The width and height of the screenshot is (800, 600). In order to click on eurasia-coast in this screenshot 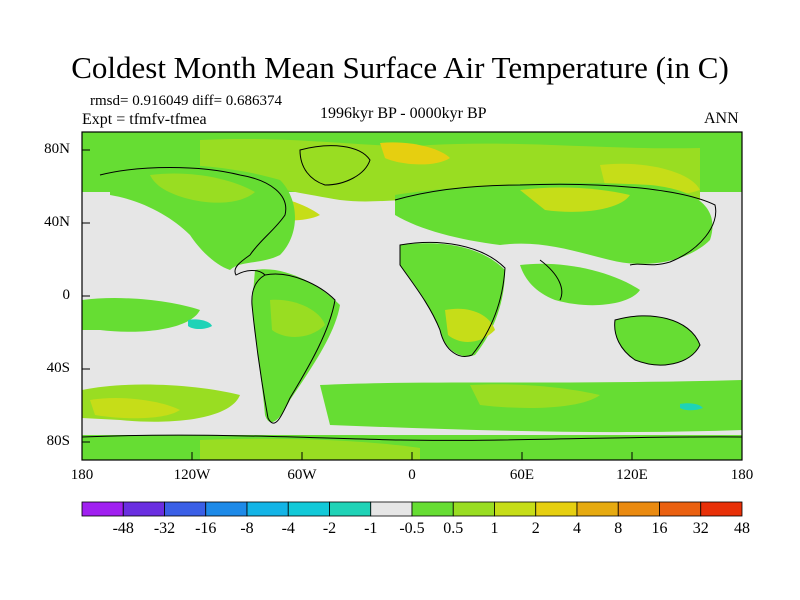, I will do `click(555, 224)`.